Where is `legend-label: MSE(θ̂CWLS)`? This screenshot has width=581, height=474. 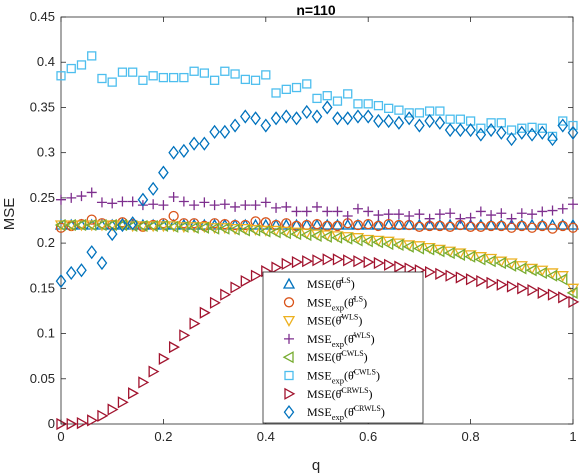
legend-label: MSE(θ̂CWLS) is located at coordinates (337, 356).